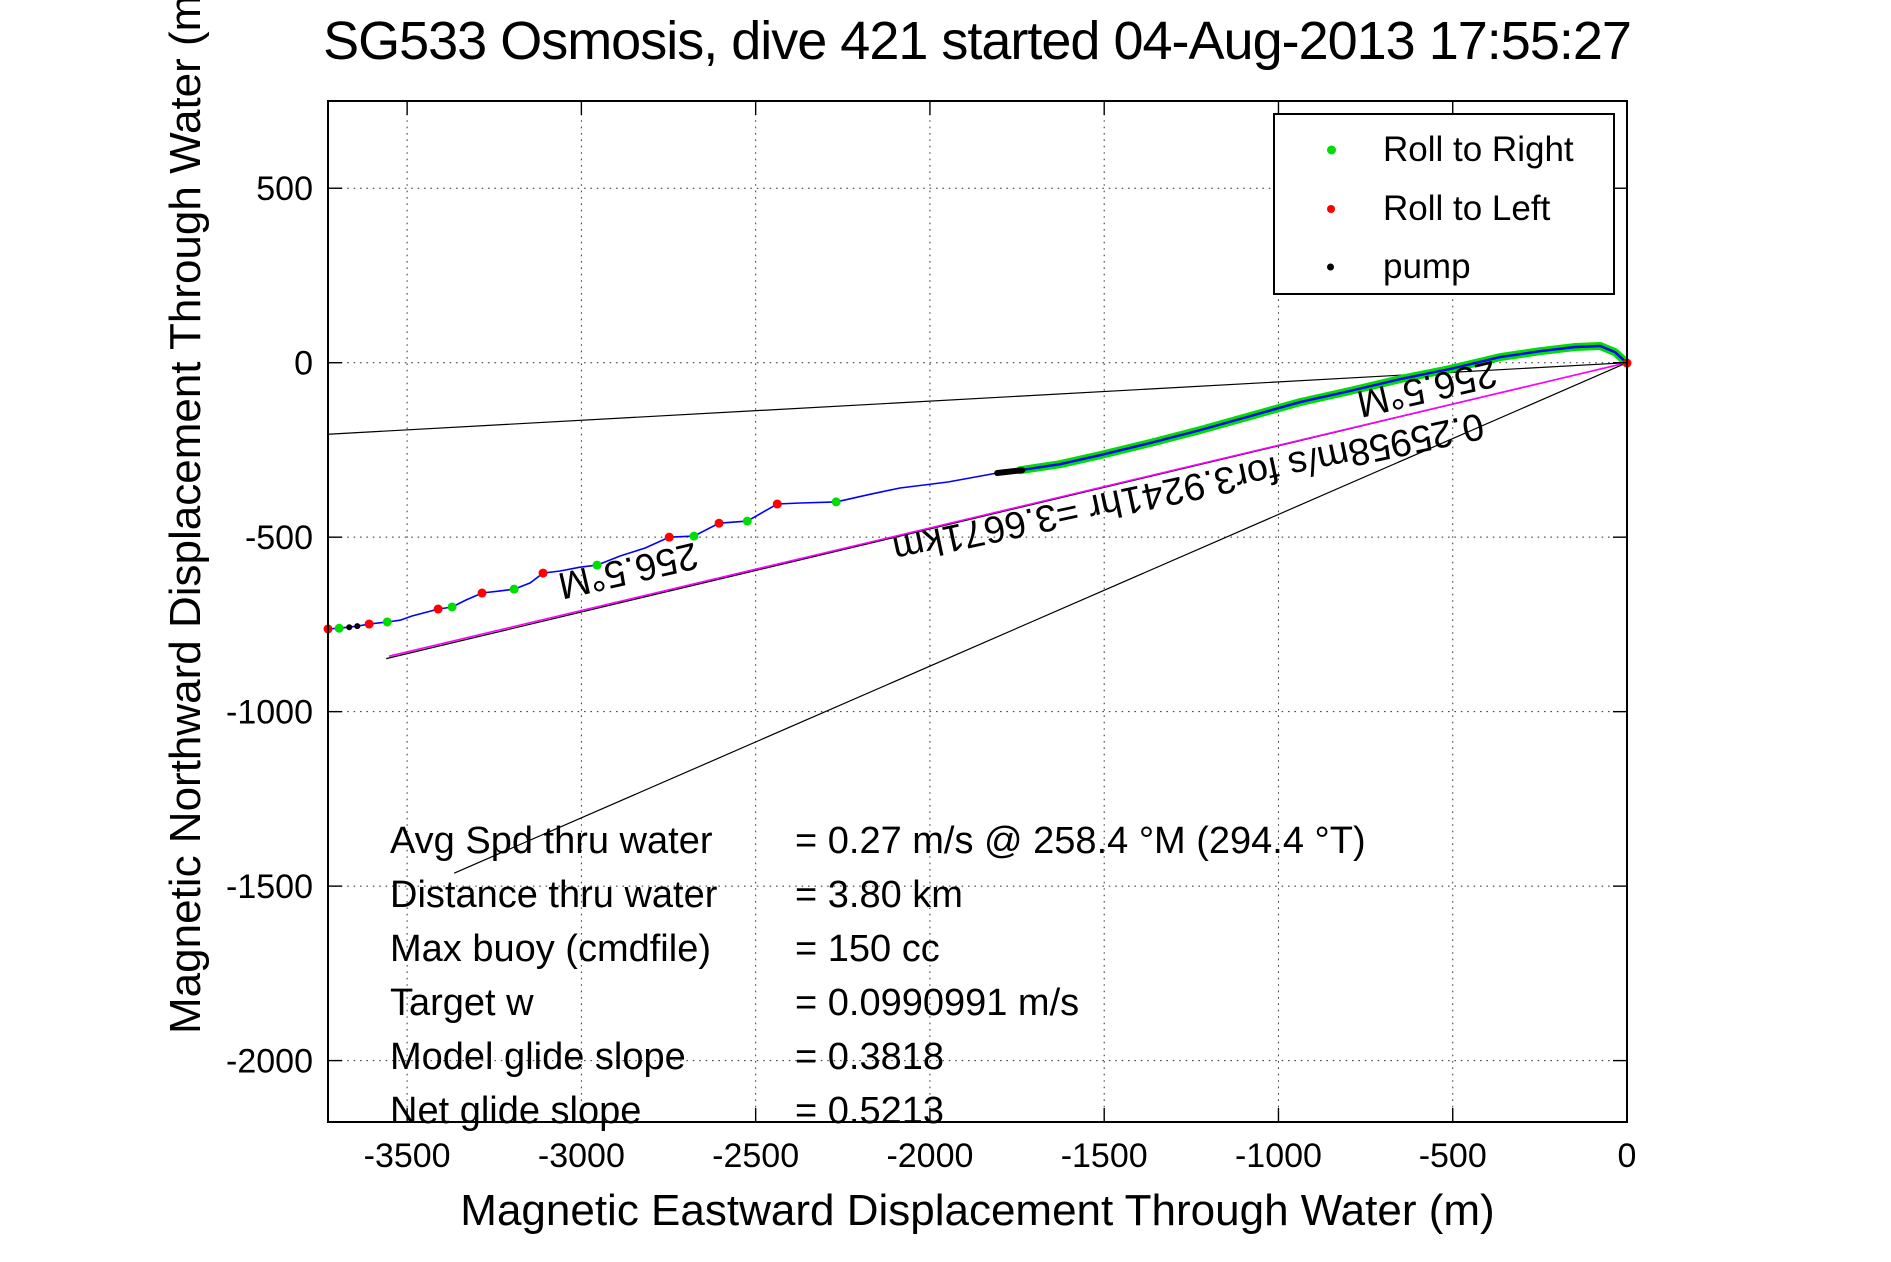  I want to click on pump-segment, so click(1010, 471).